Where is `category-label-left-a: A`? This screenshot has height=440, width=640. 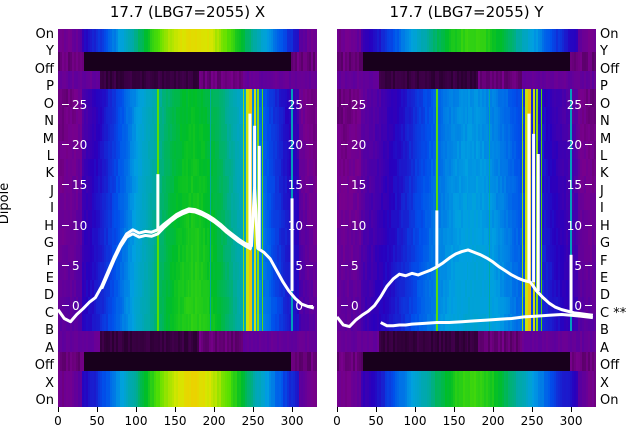
category-label-left-a: A is located at coordinates (34, 348).